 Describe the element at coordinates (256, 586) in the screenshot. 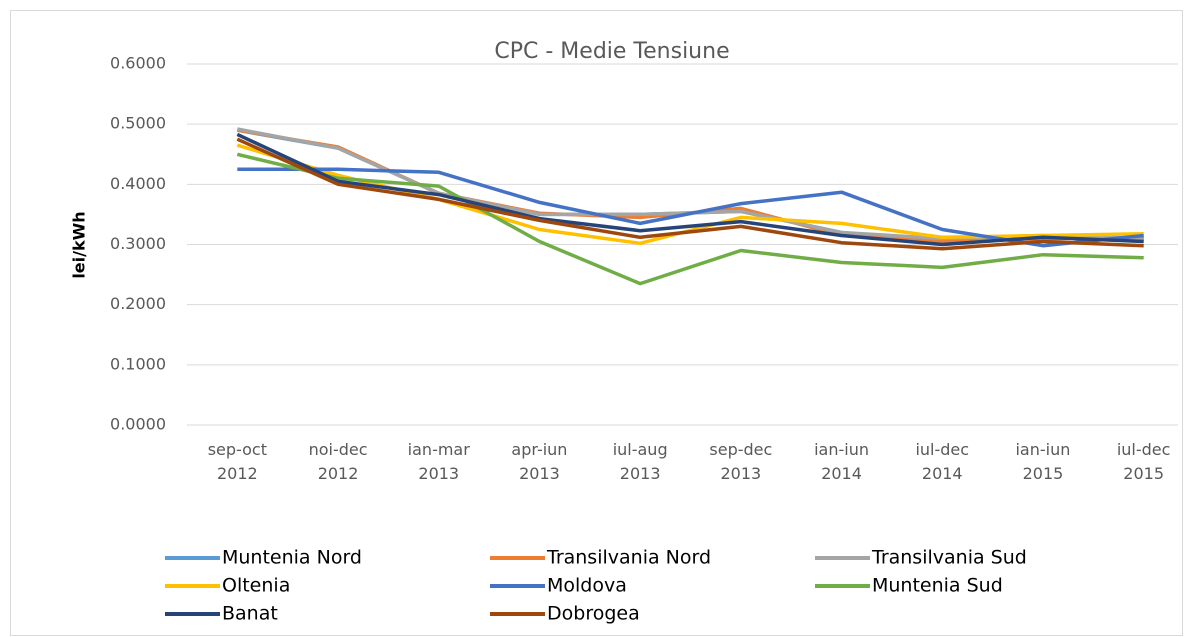

I see `legend-label: Oltenia` at that location.